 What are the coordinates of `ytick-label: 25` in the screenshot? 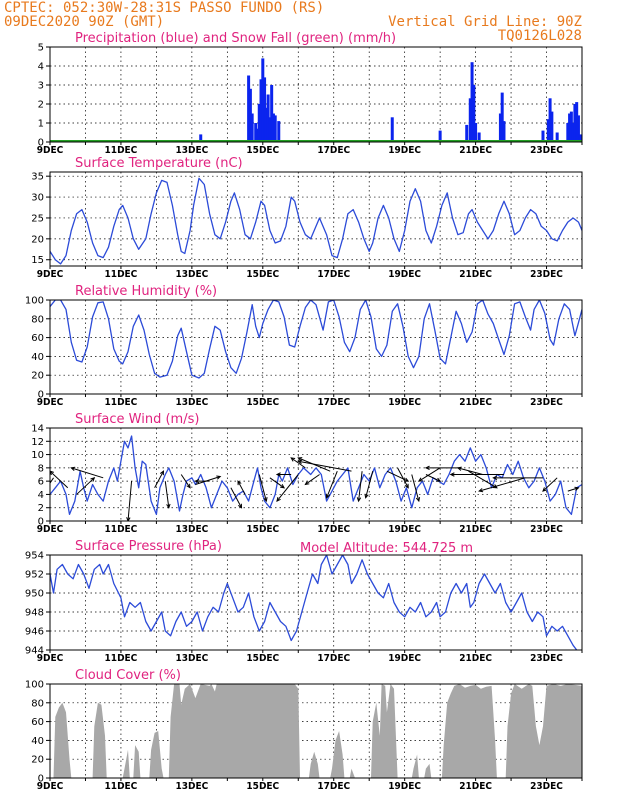 It's located at (37, 218).